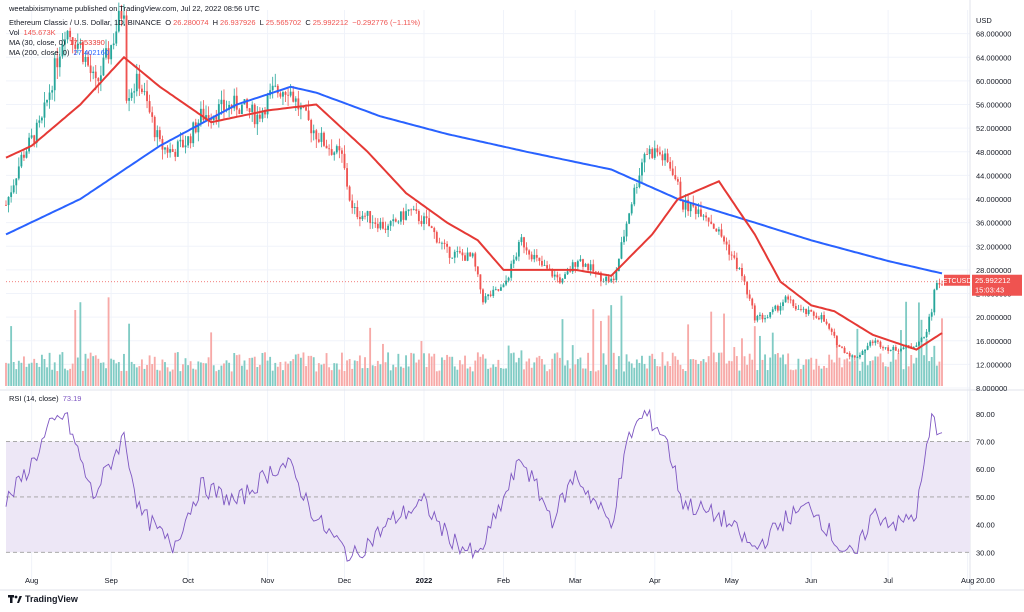 Image resolution: width=1024 pixels, height=612 pixels. What do you see at coordinates (308, 22) in the screenshot?
I see `close-label: C` at bounding box center [308, 22].